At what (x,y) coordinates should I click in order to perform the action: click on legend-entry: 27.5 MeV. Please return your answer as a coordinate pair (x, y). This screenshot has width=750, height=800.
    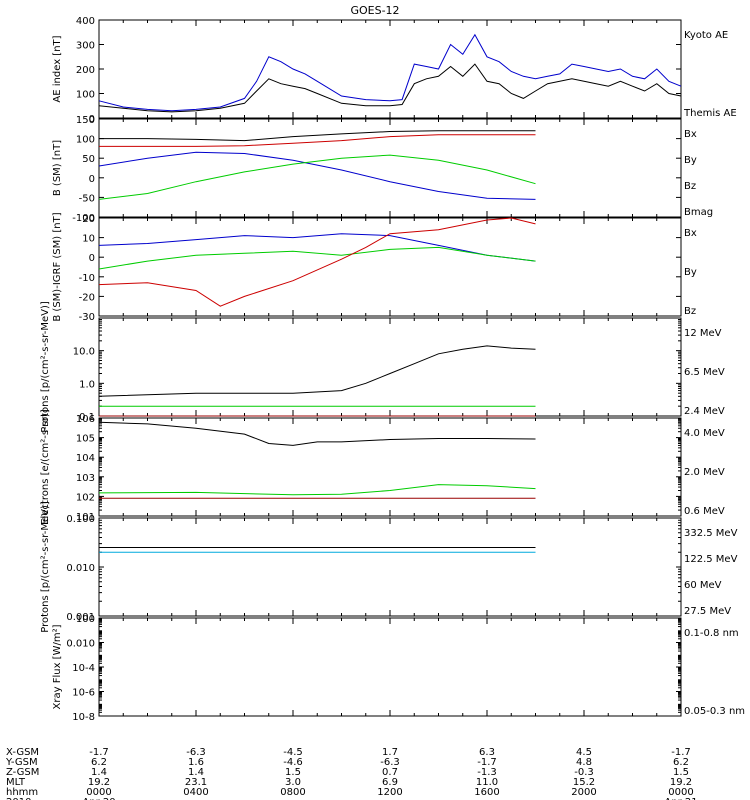
    Looking at the image, I should click on (707, 611).